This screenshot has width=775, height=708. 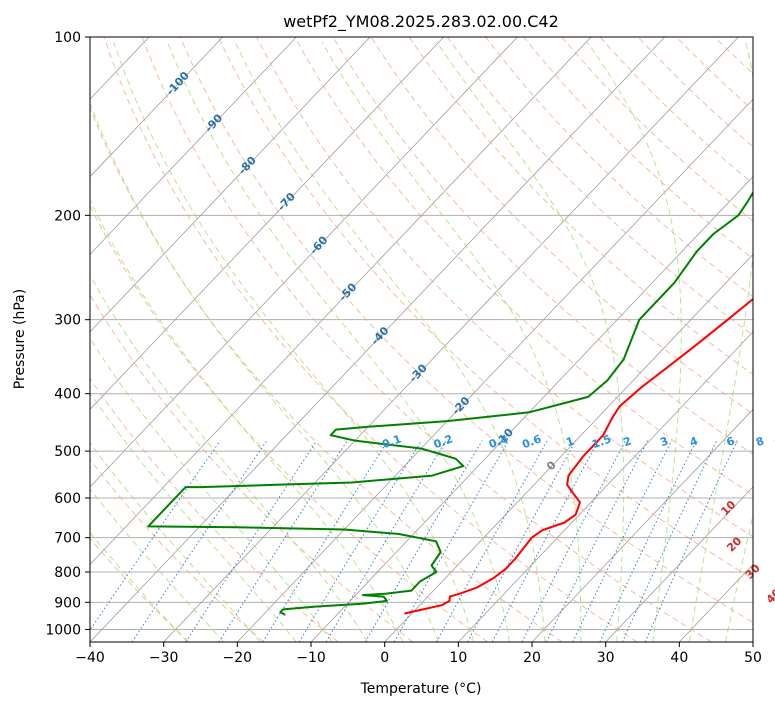 What do you see at coordinates (731, 441) in the screenshot?
I see `mixing-ratio-label: 6` at bounding box center [731, 441].